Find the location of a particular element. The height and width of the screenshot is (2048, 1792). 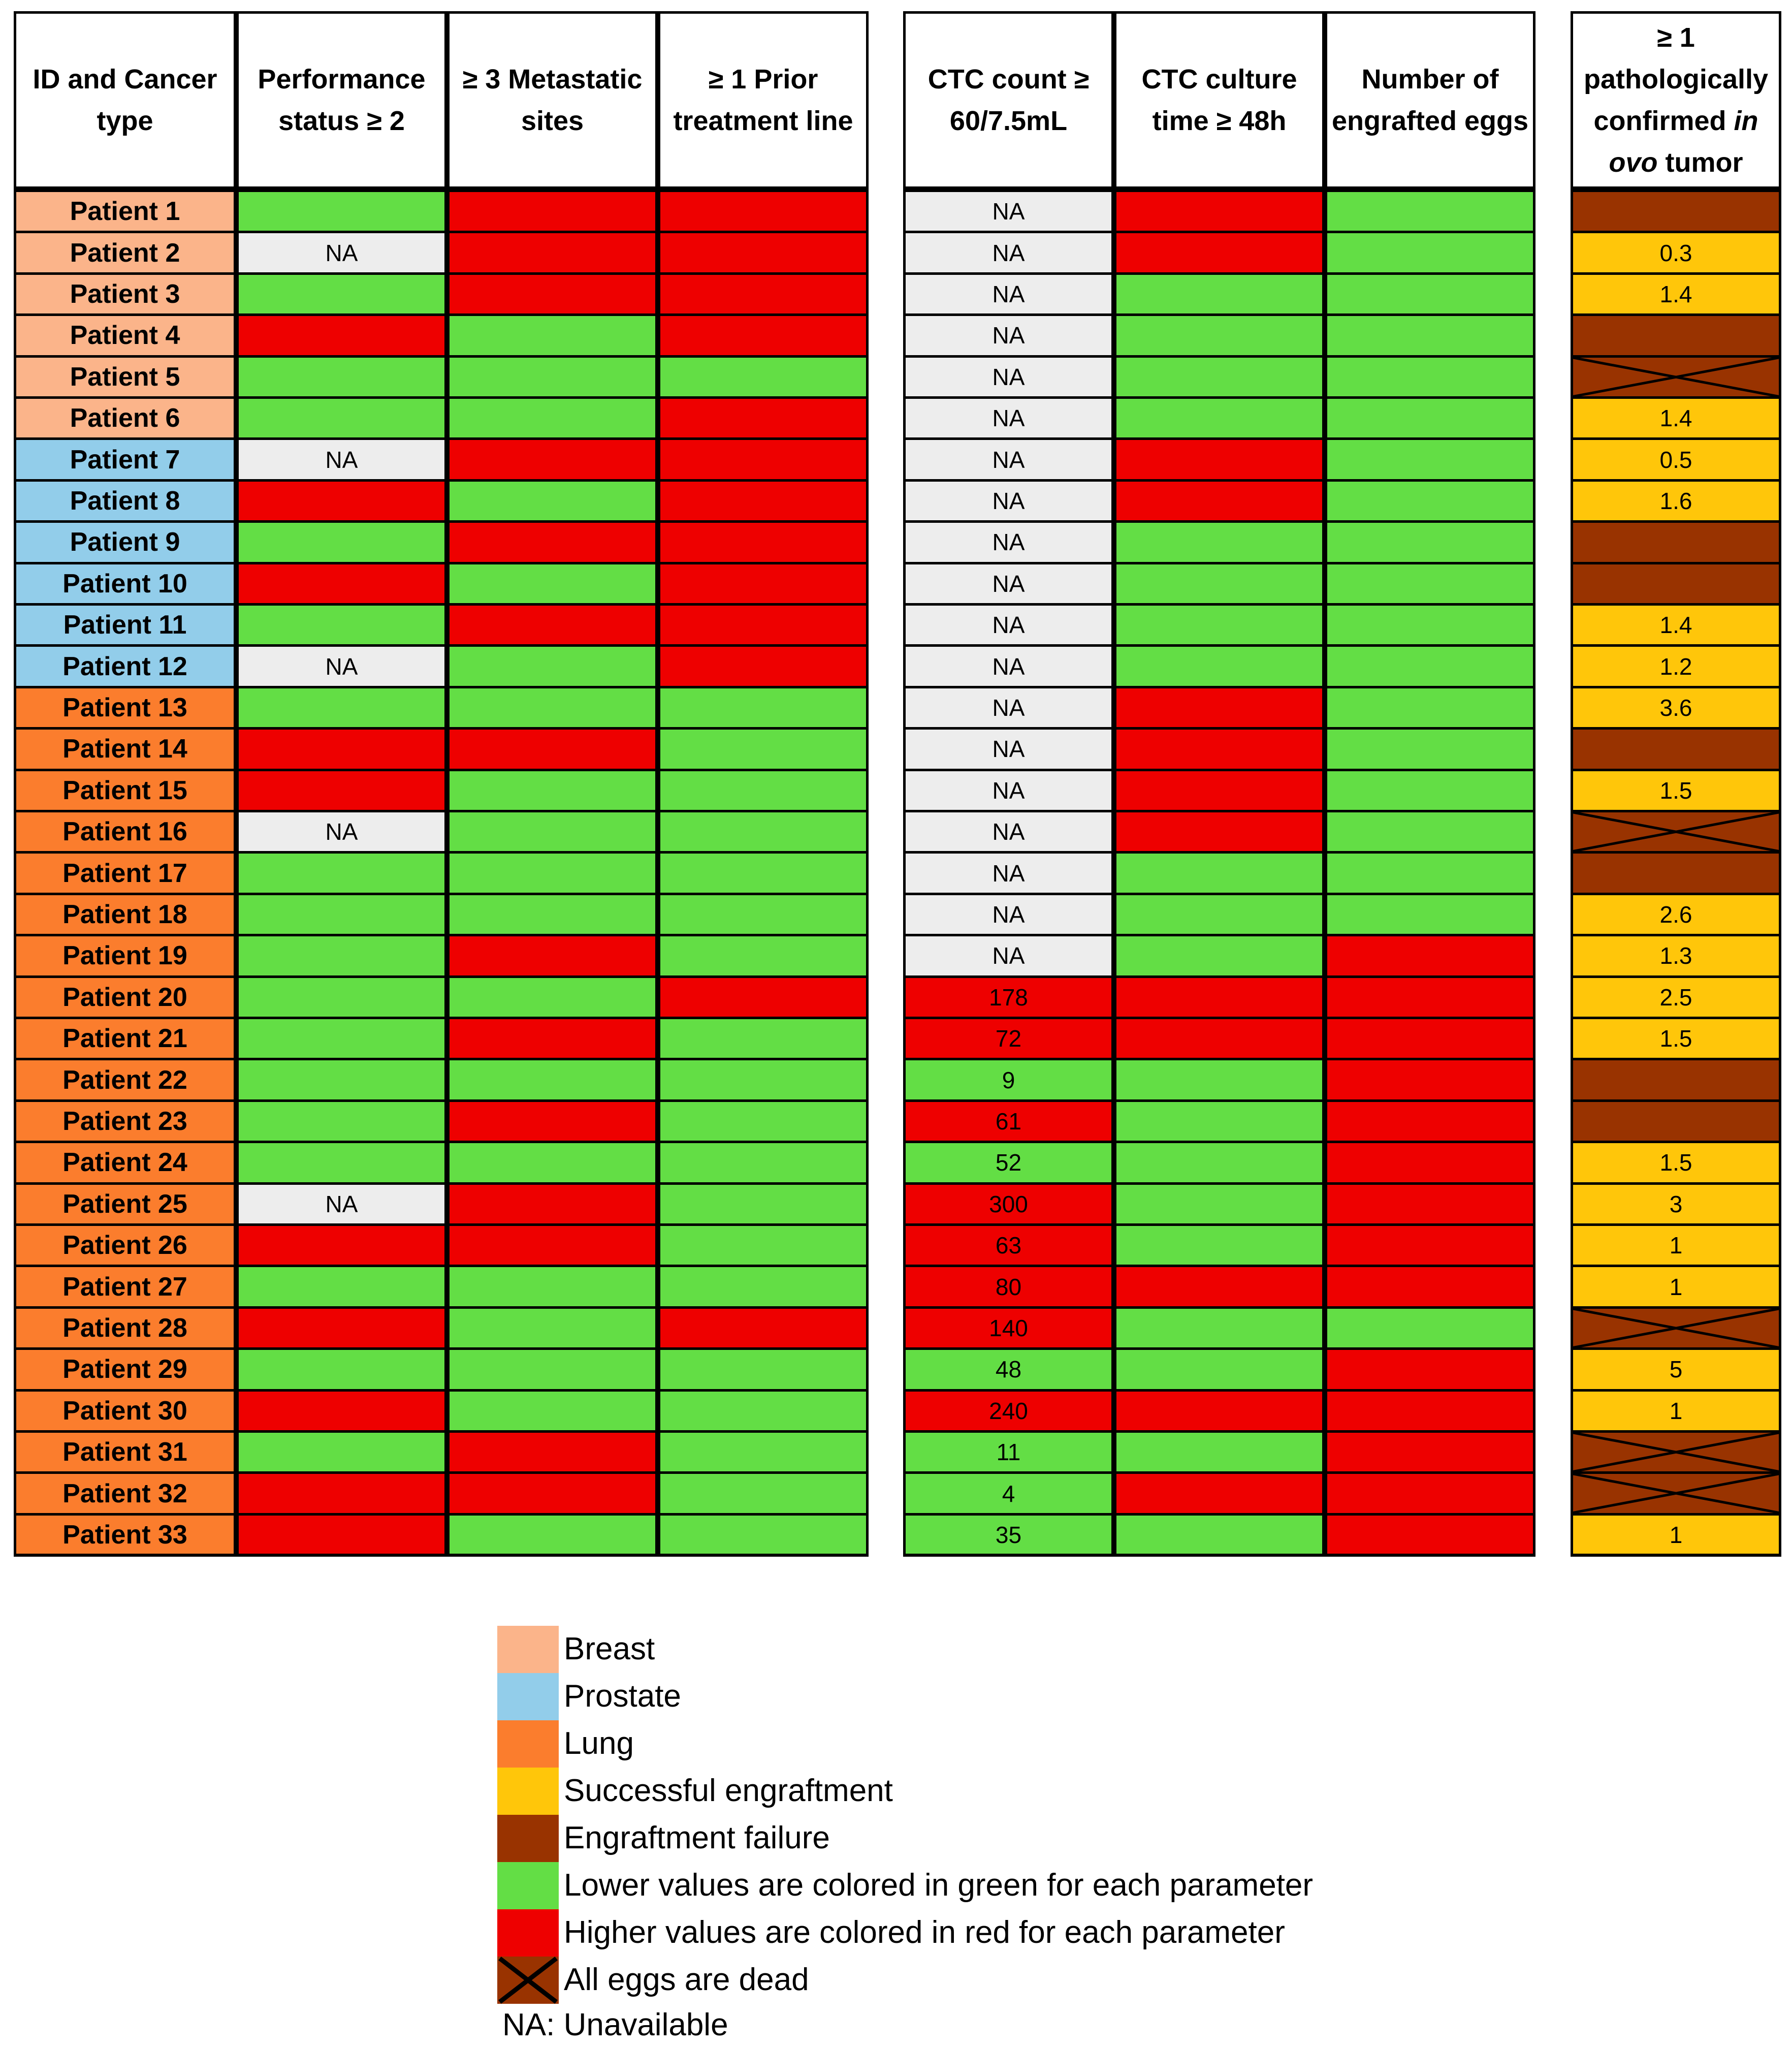

cell-tumor: 0.3 is located at coordinates (1676, 253).